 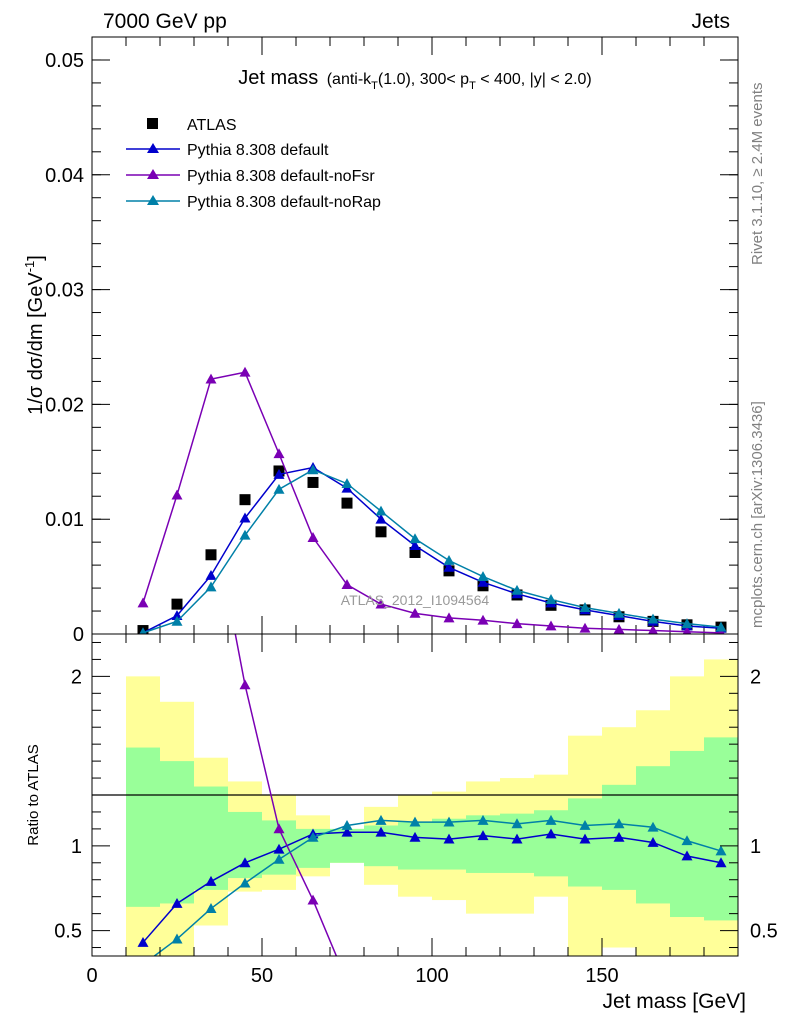 I want to click on main-y-tick-label: 0, so click(x=78, y=635).